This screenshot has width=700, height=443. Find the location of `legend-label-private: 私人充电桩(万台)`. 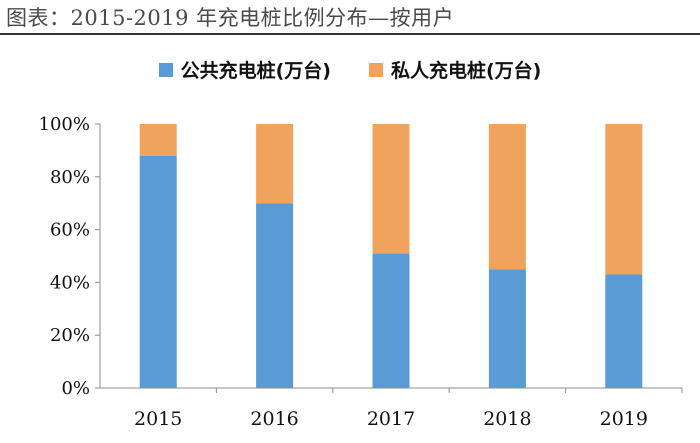

legend-label-private: 私人充电桩(万台) is located at coordinates (466, 71).